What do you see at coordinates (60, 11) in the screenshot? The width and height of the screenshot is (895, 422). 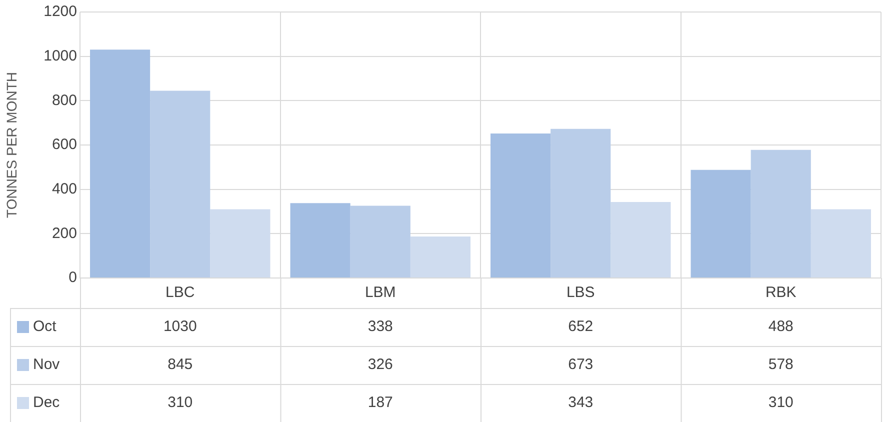 I see `y-tick-label: 1200` at bounding box center [60, 11].